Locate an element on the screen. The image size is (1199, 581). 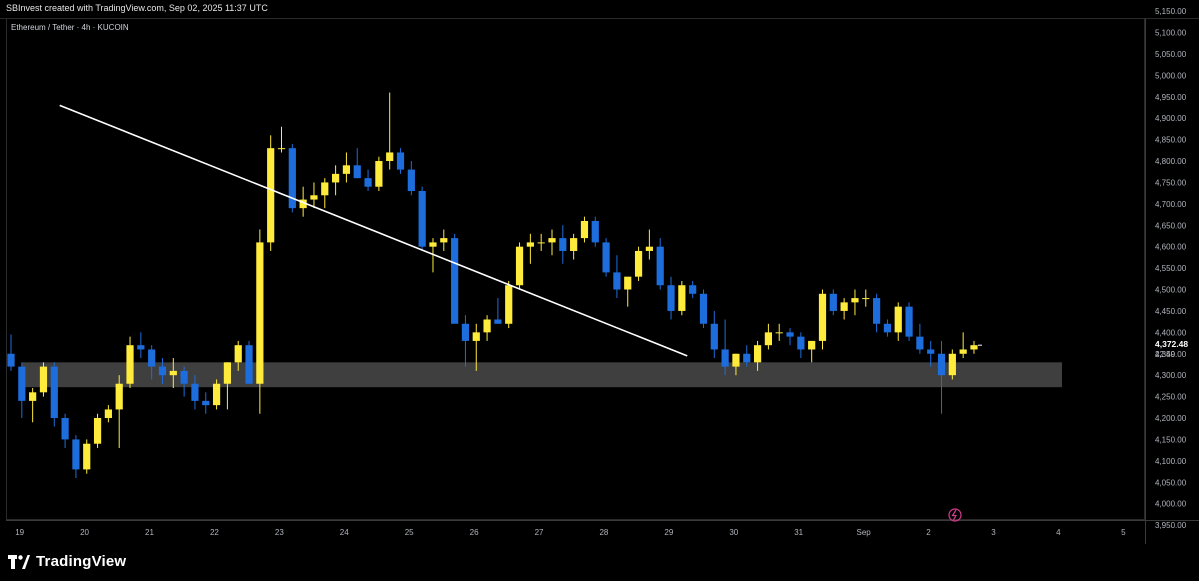
time-tick-label: 21 is located at coordinates (149, 532).